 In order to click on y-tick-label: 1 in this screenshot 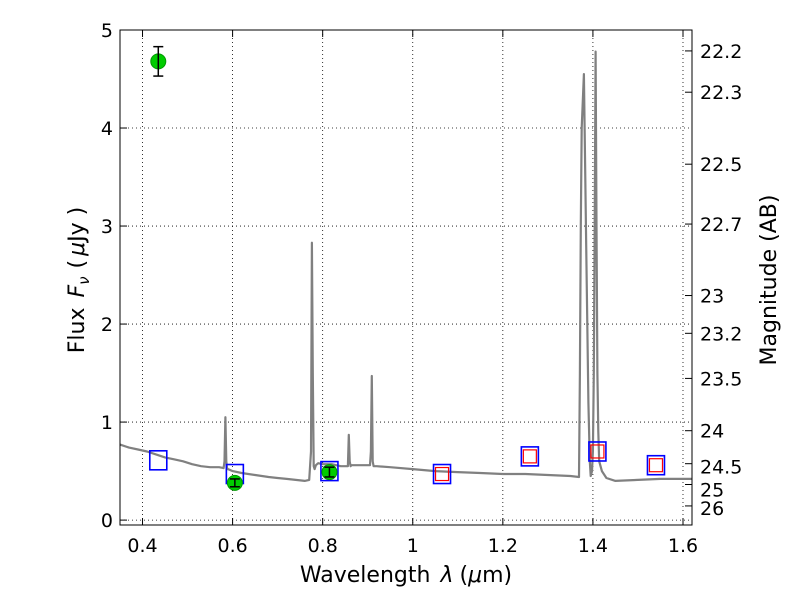, I will do `click(107, 423)`.